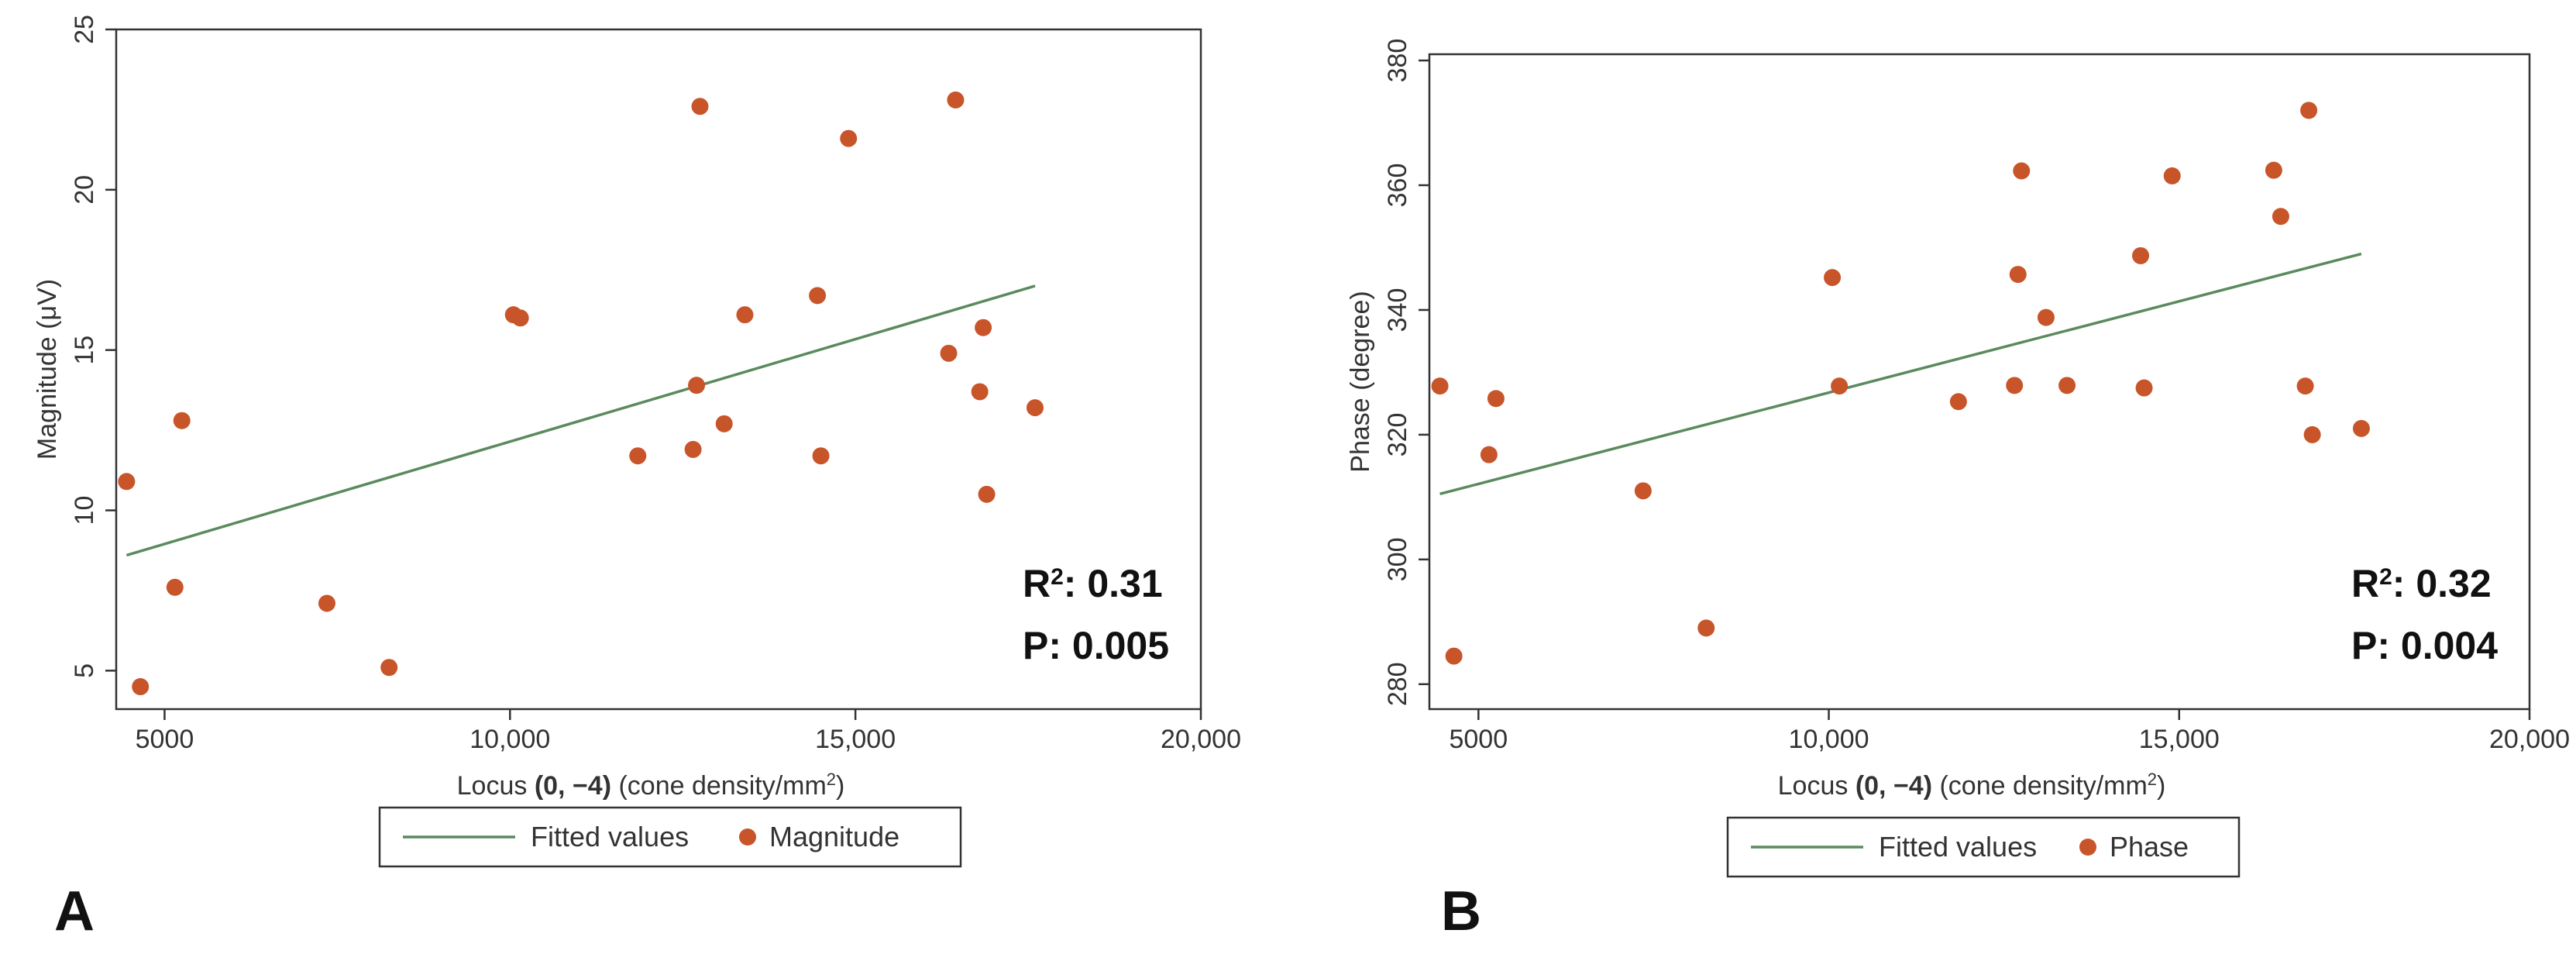 This screenshot has height=961, width=2576. What do you see at coordinates (84, 511) in the screenshot?
I see `y-tick-label: 10` at bounding box center [84, 511].